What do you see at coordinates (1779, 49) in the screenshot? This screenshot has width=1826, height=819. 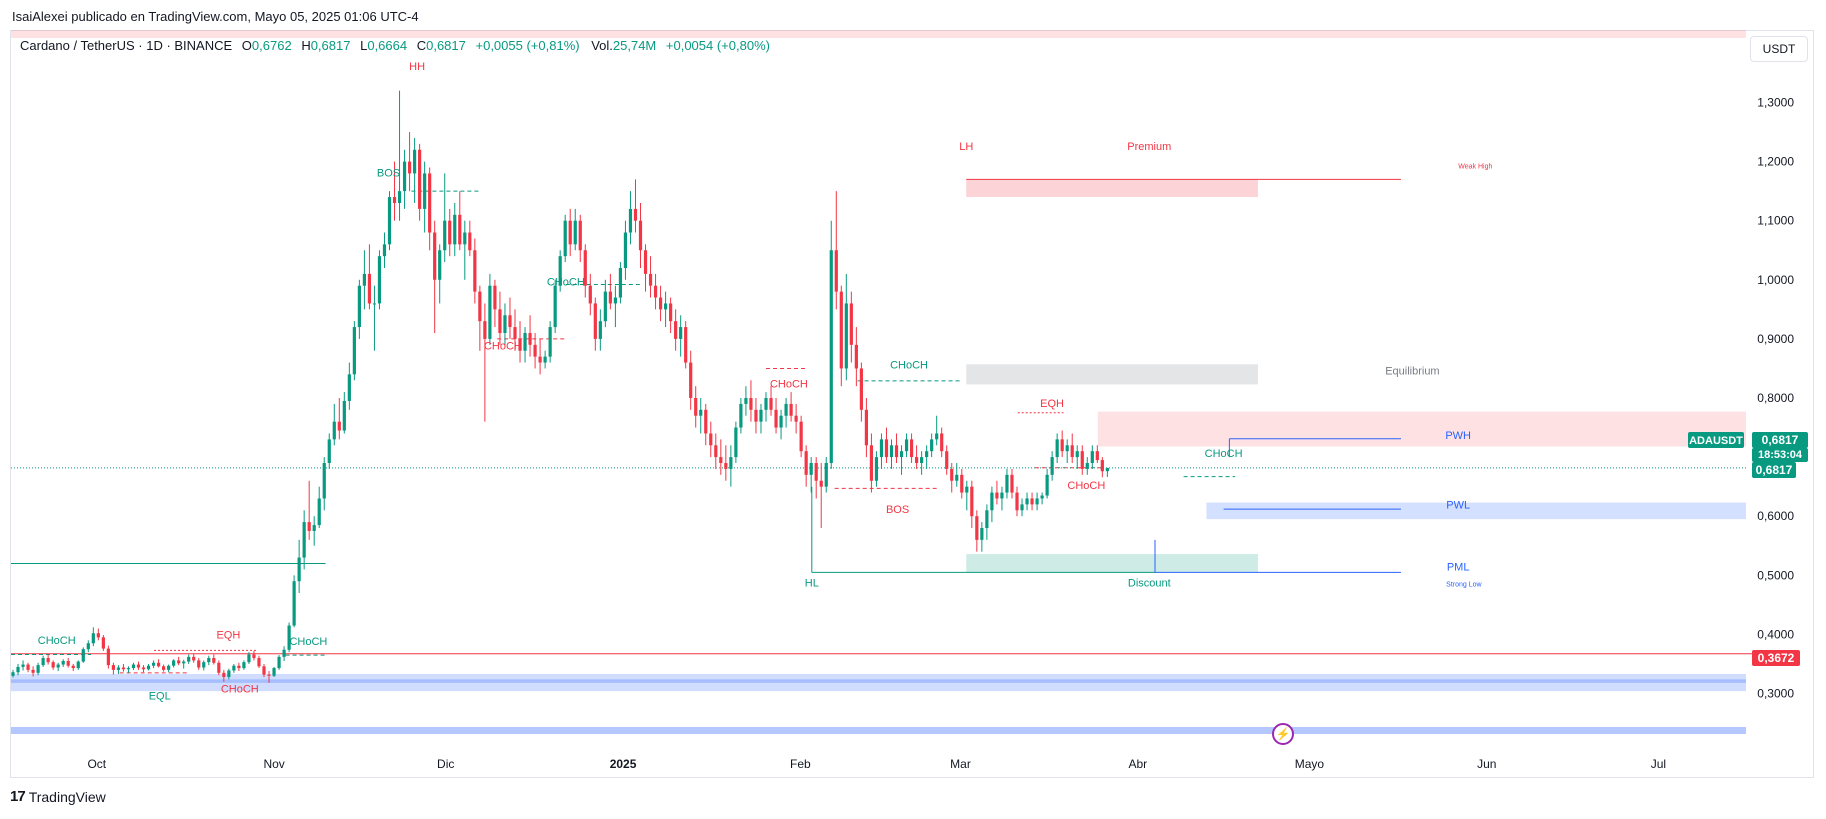 I see `currency-unit-button: USDT` at bounding box center [1779, 49].